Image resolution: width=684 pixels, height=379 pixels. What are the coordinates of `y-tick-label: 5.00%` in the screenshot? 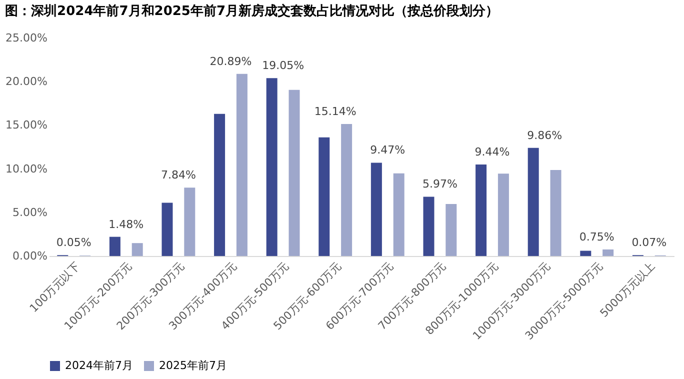 It's located at (30, 212).